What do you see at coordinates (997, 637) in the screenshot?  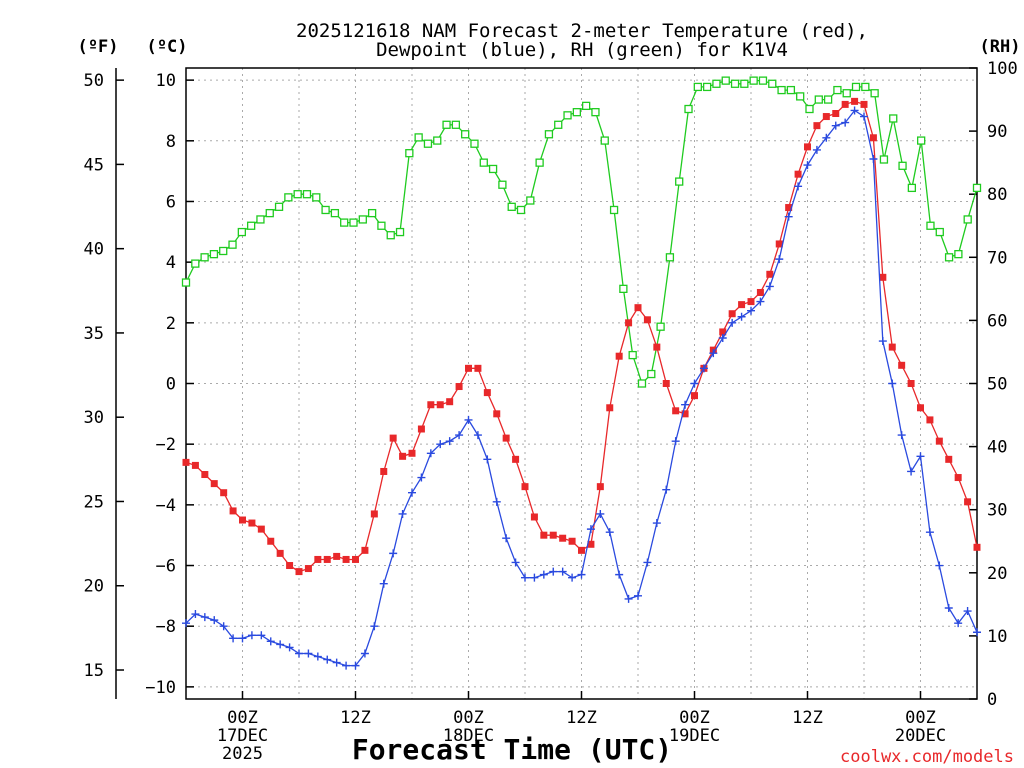 I see `rh-tick-label: 10` at bounding box center [997, 637].